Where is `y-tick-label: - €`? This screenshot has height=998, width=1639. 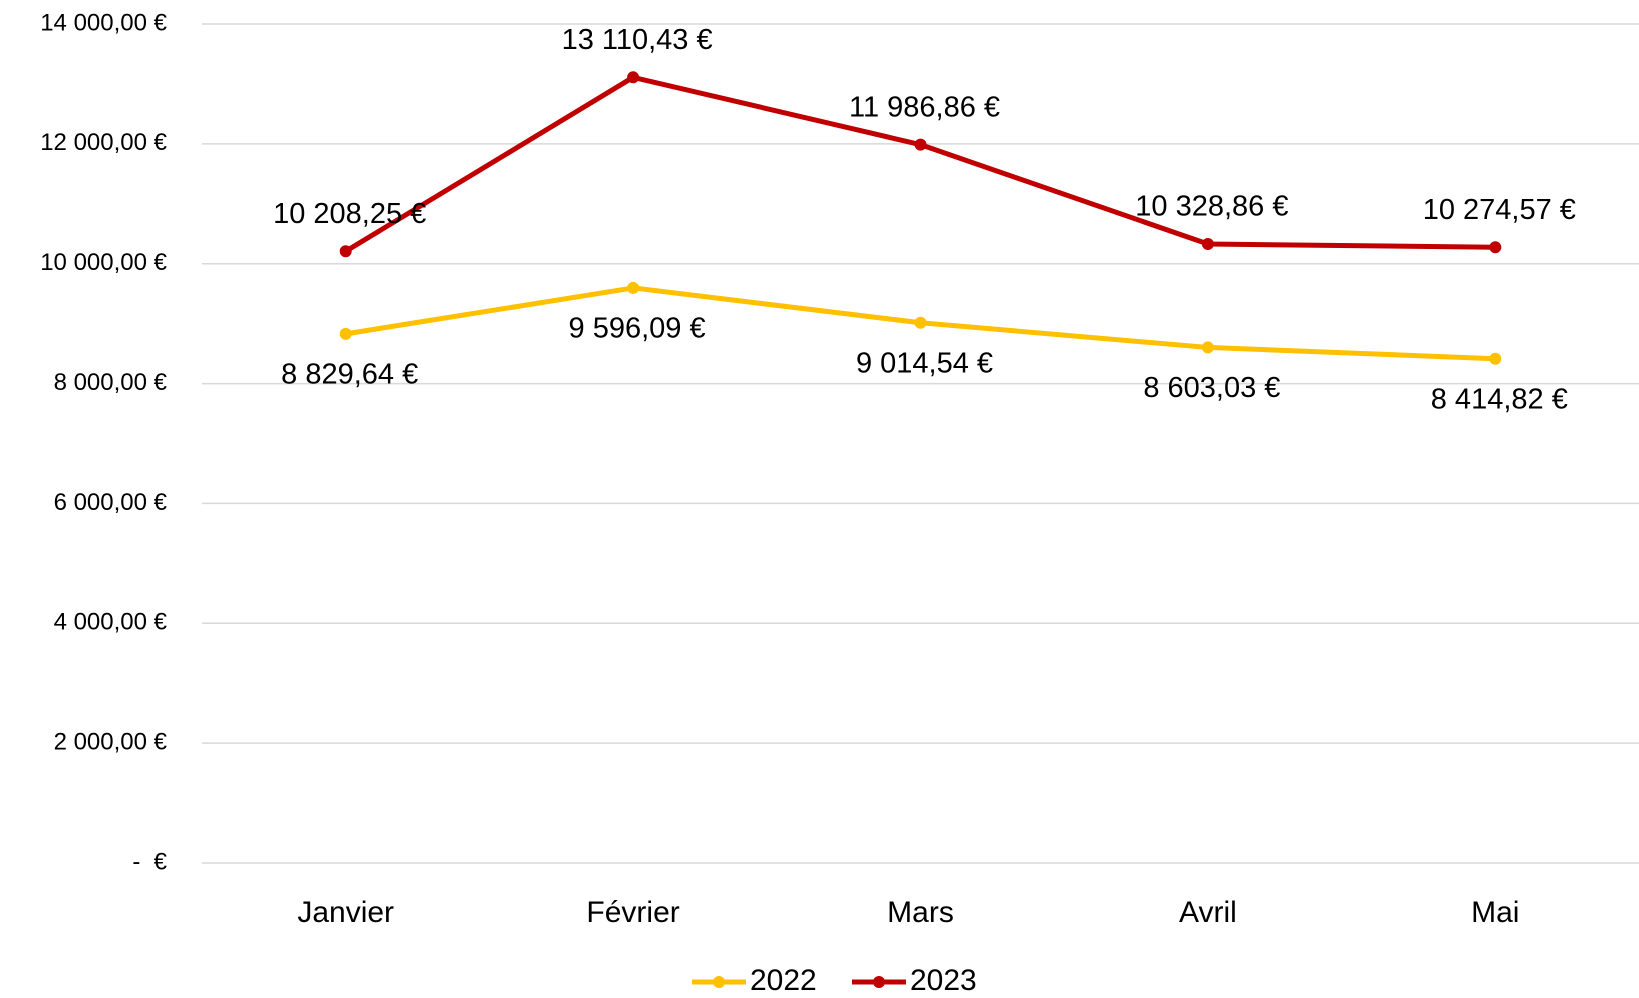
y-tick-label: - € is located at coordinates (149, 861).